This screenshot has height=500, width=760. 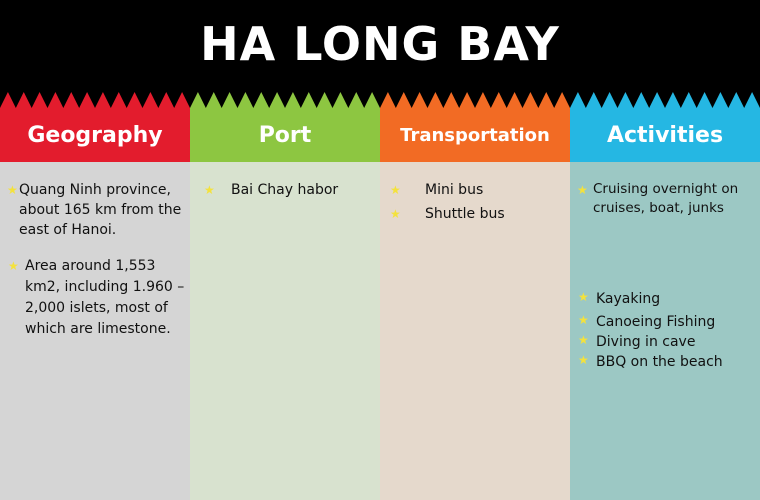 I want to click on list-item-port-1: ★ Bai Chay habor, so click(x=290, y=190).